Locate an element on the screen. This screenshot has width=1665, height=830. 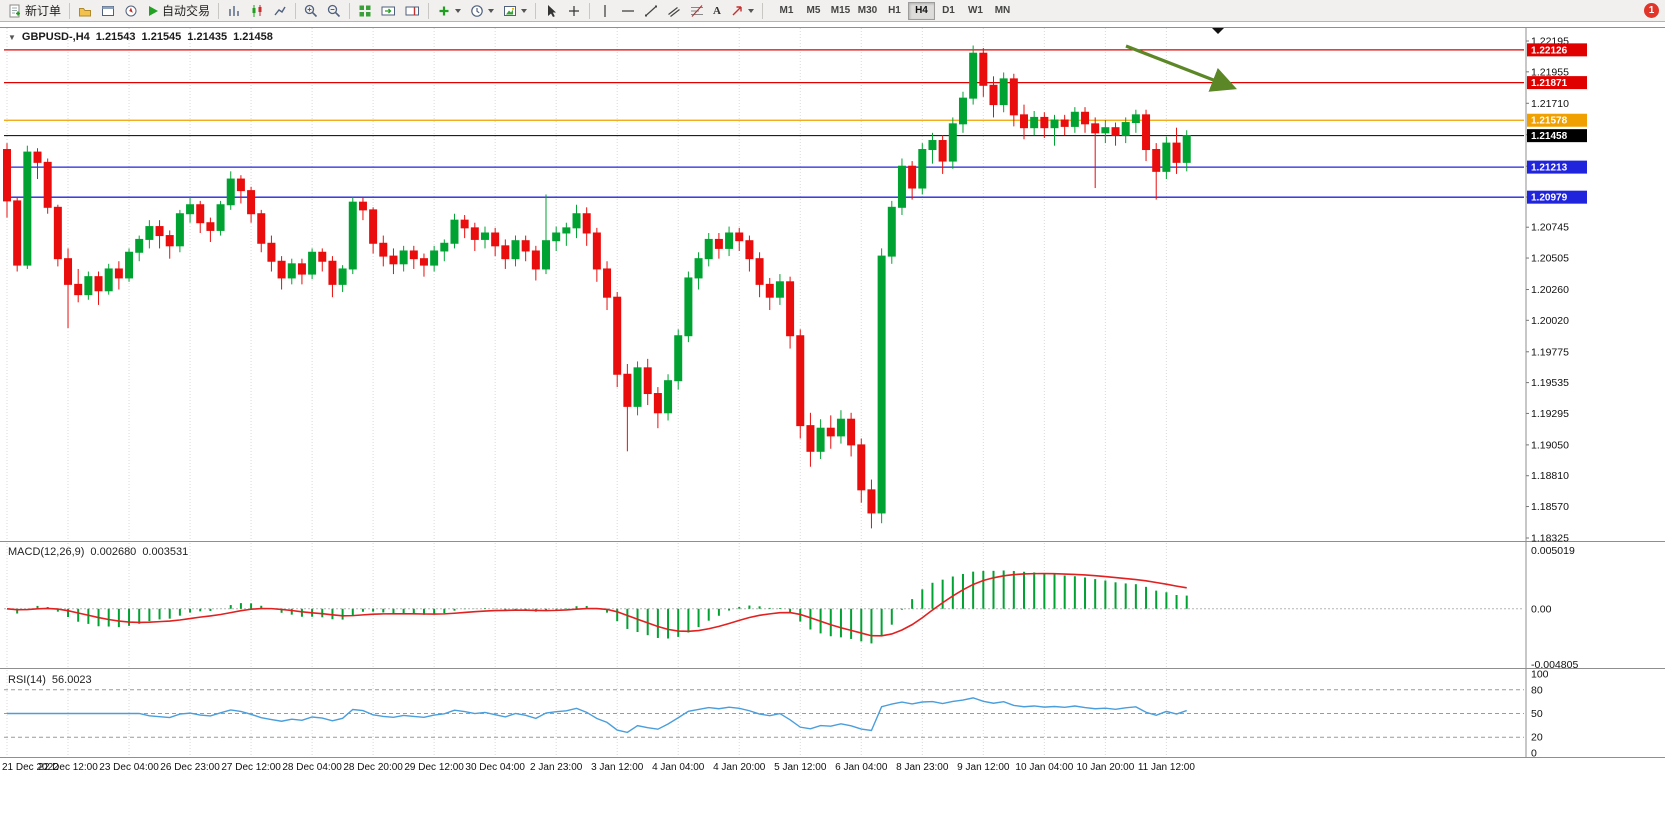
channel-icon is located at coordinates (674, 11).